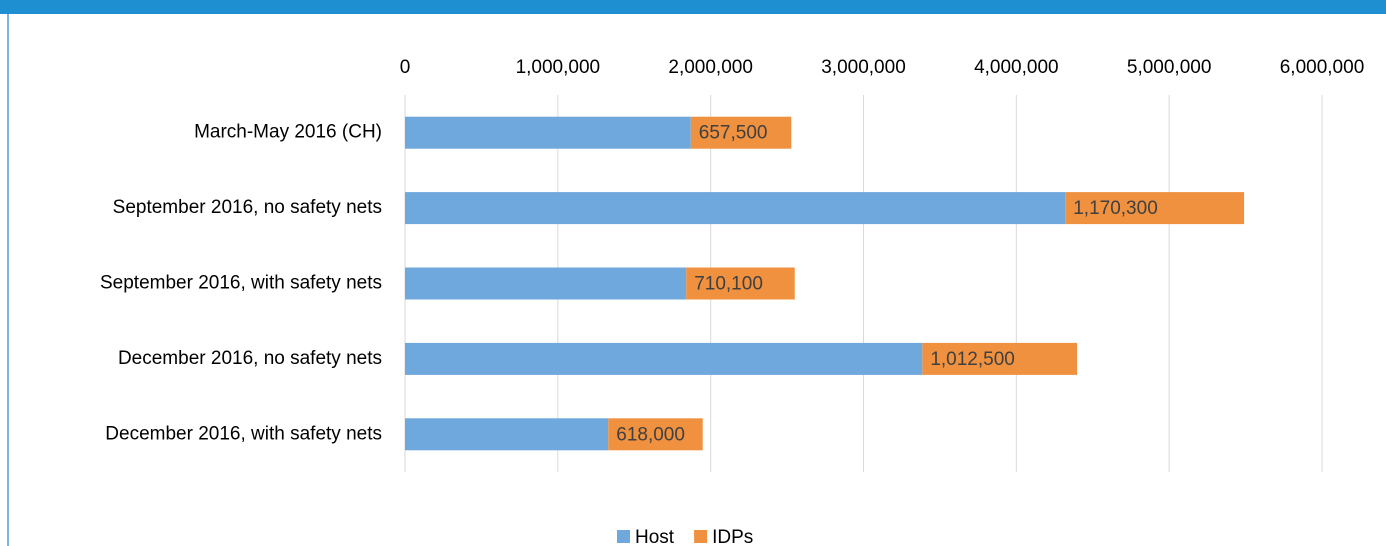 Image resolution: width=1386 pixels, height=546 pixels. Describe the element at coordinates (1322, 67) in the screenshot. I see `x-tick-label: 6,000,000` at that location.